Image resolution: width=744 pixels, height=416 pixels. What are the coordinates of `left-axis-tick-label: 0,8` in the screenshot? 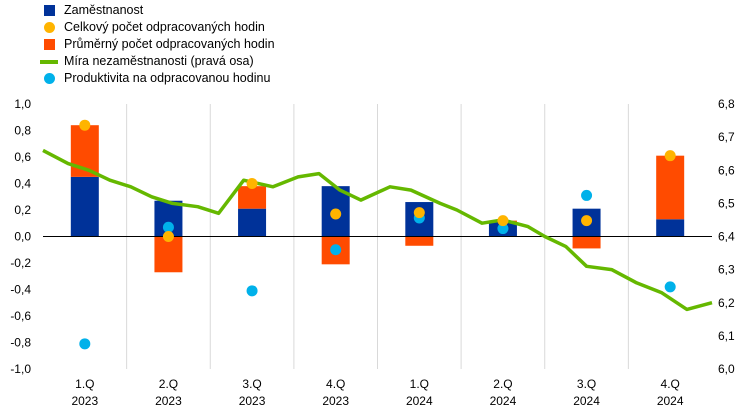 It's located at (22, 131).